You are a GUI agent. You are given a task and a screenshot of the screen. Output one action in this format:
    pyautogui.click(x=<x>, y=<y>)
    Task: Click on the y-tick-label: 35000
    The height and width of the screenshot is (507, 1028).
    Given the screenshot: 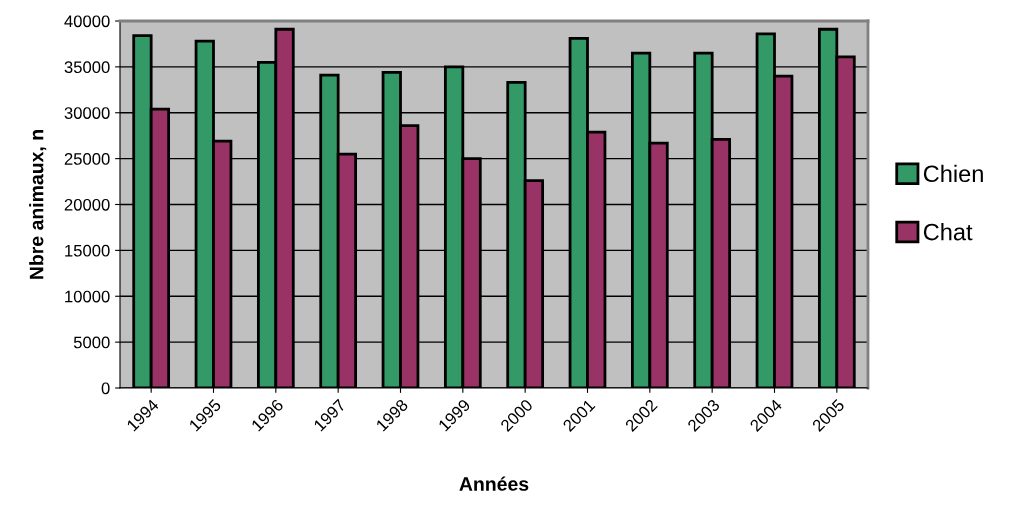 What is the action you would take?
    pyautogui.click(x=87, y=67)
    